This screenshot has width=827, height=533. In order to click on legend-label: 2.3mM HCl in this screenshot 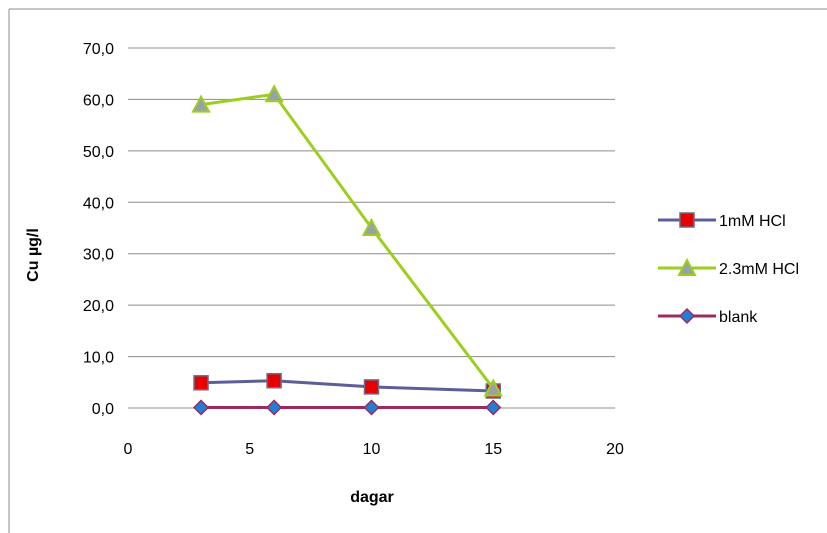, I will do `click(759, 269)`.